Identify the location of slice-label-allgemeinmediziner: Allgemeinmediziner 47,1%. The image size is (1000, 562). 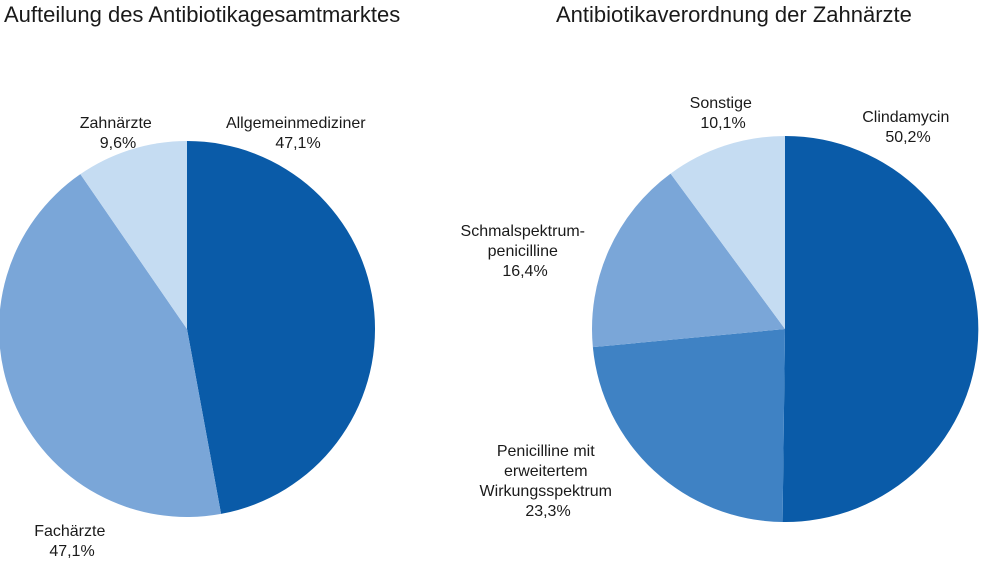
(298, 133).